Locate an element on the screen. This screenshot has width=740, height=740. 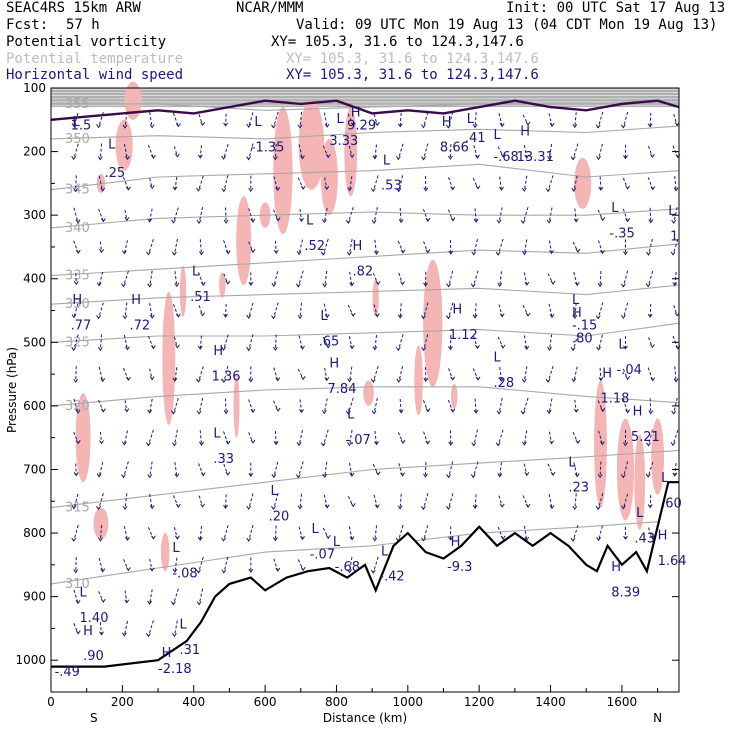
extremum-label: -1.35 is located at coordinates (268, 148).